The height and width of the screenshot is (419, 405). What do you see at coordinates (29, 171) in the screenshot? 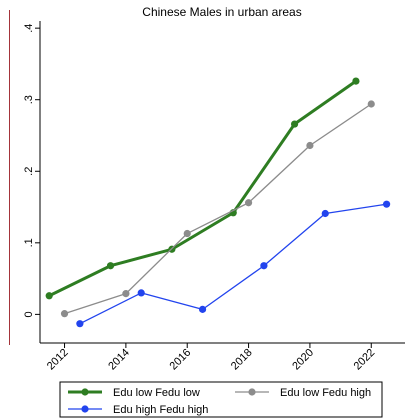
I see `y-tick-label: .2` at bounding box center [29, 171].